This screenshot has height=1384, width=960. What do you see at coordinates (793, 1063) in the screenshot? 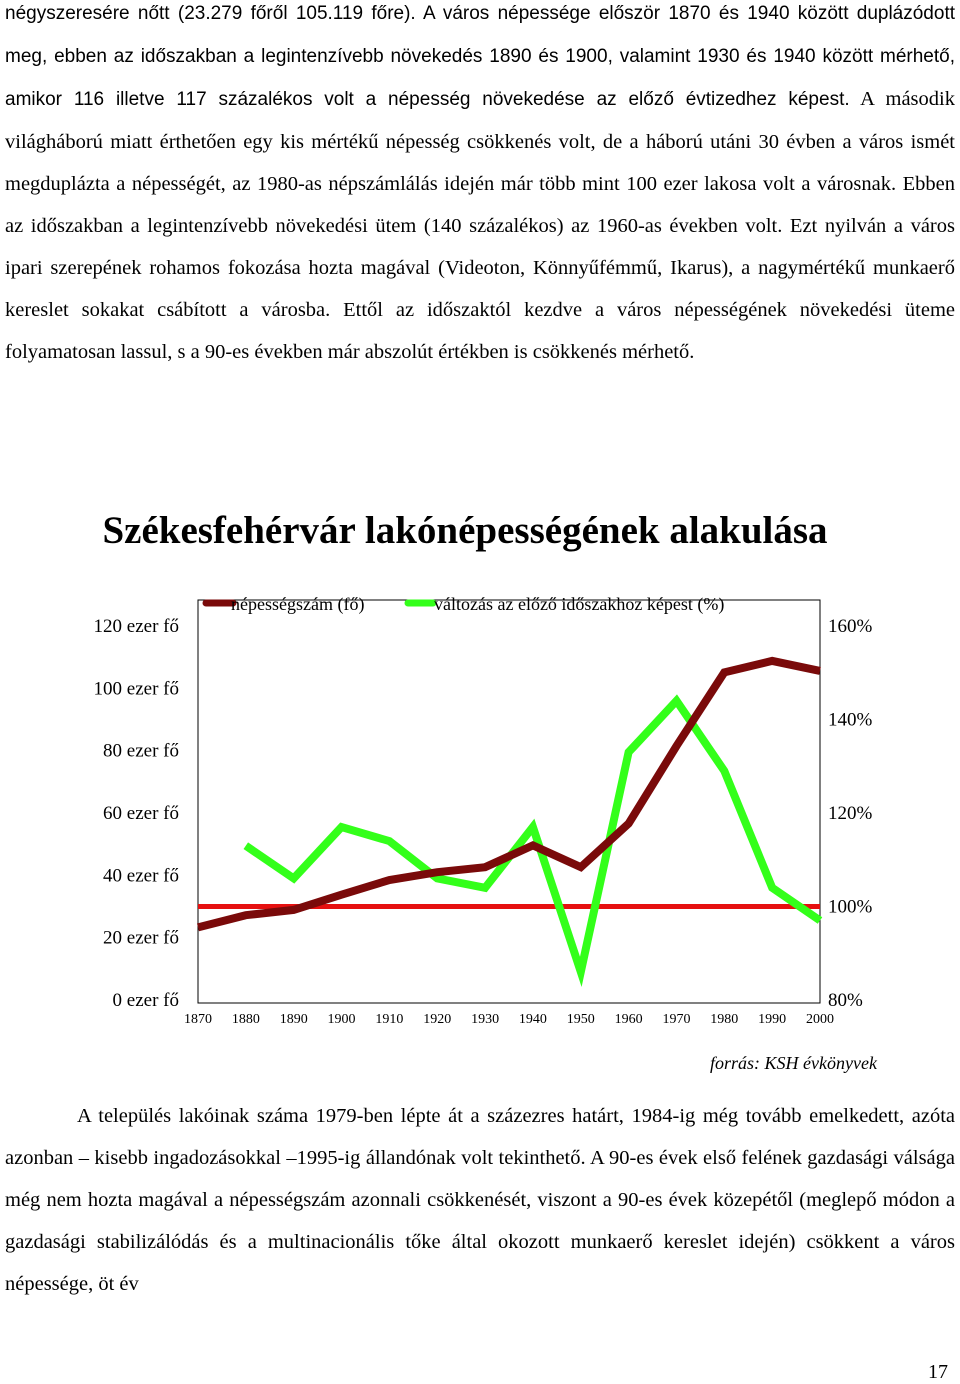
I see `source-note: forrás: KSH évkönyvek` at bounding box center [793, 1063].